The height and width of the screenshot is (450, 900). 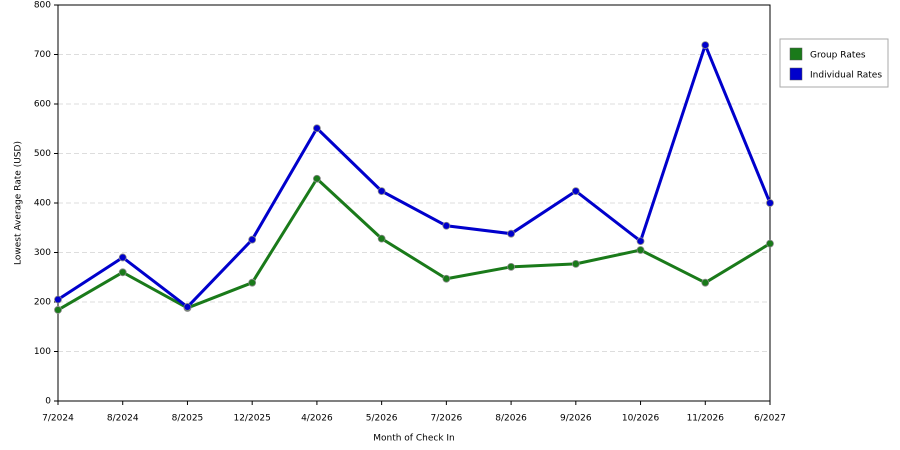 I want to click on legend-label: Individual Rates, so click(x=846, y=76).